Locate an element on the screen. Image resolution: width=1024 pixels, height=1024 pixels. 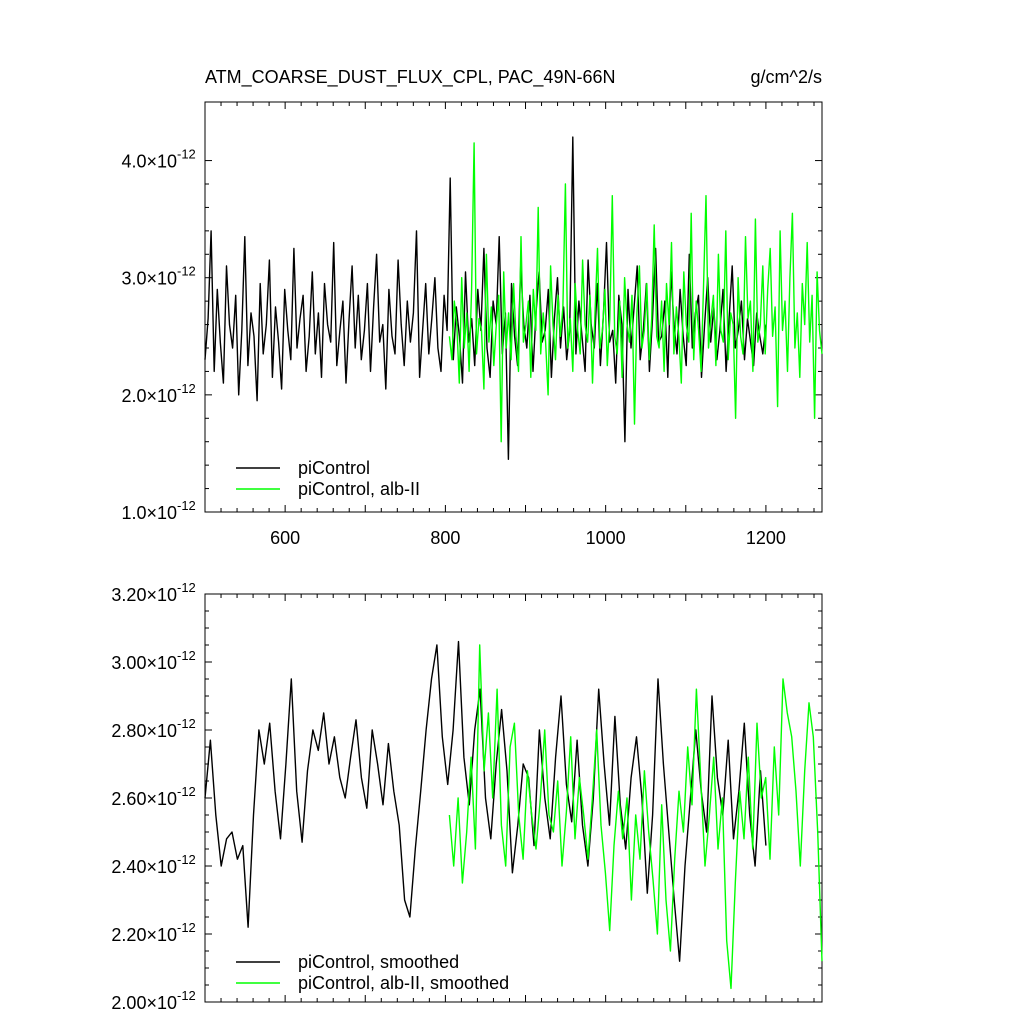
y-tick-label: 2.20×10 is located at coordinates (144, 935).